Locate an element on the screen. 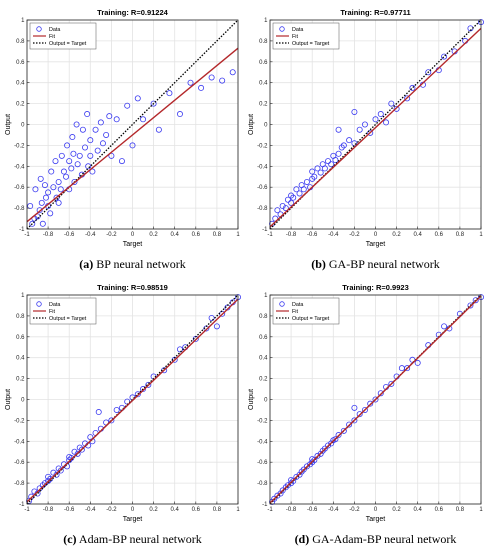 This screenshot has height=550, width=486. x-tick-label: -0.8 is located at coordinates (48, 510).